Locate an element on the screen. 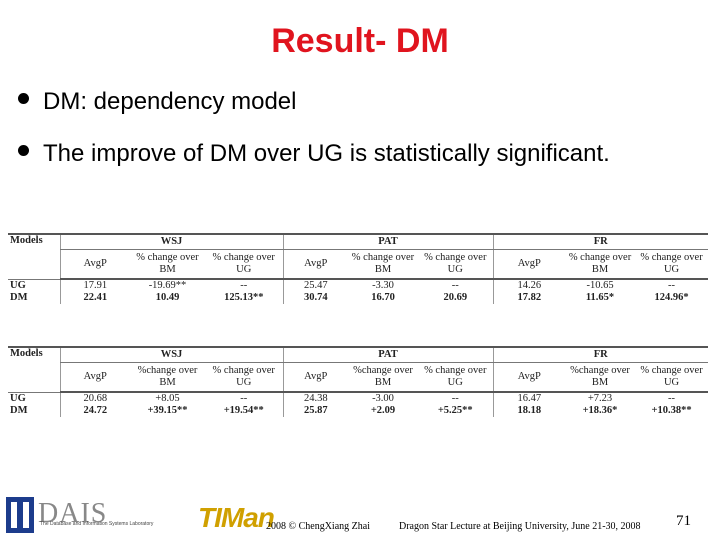 The image size is (720, 540). data-cell: -19.69** is located at coordinates (167, 285).